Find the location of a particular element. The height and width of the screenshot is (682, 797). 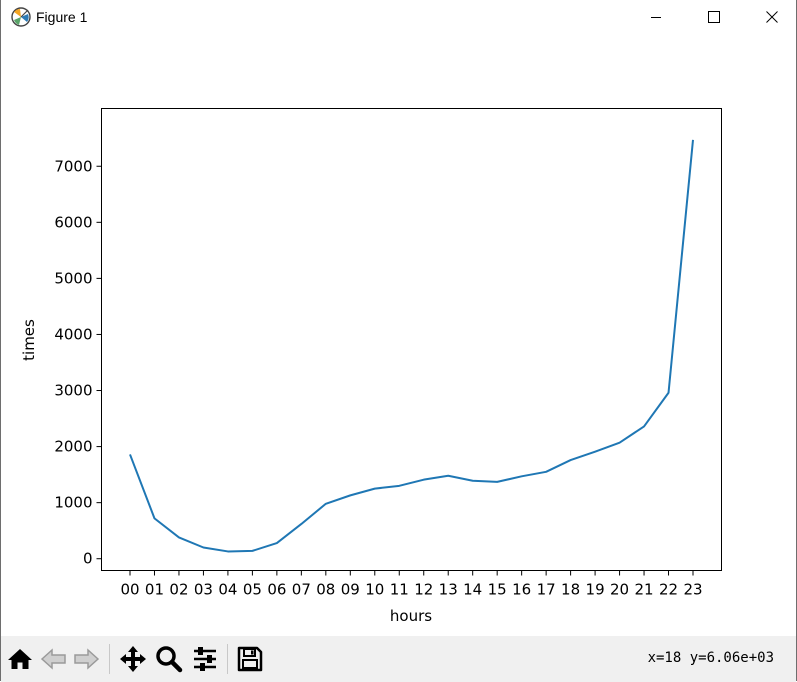

cursor-coordinates: x=18 y=6.06e+03 is located at coordinates (710, 658).